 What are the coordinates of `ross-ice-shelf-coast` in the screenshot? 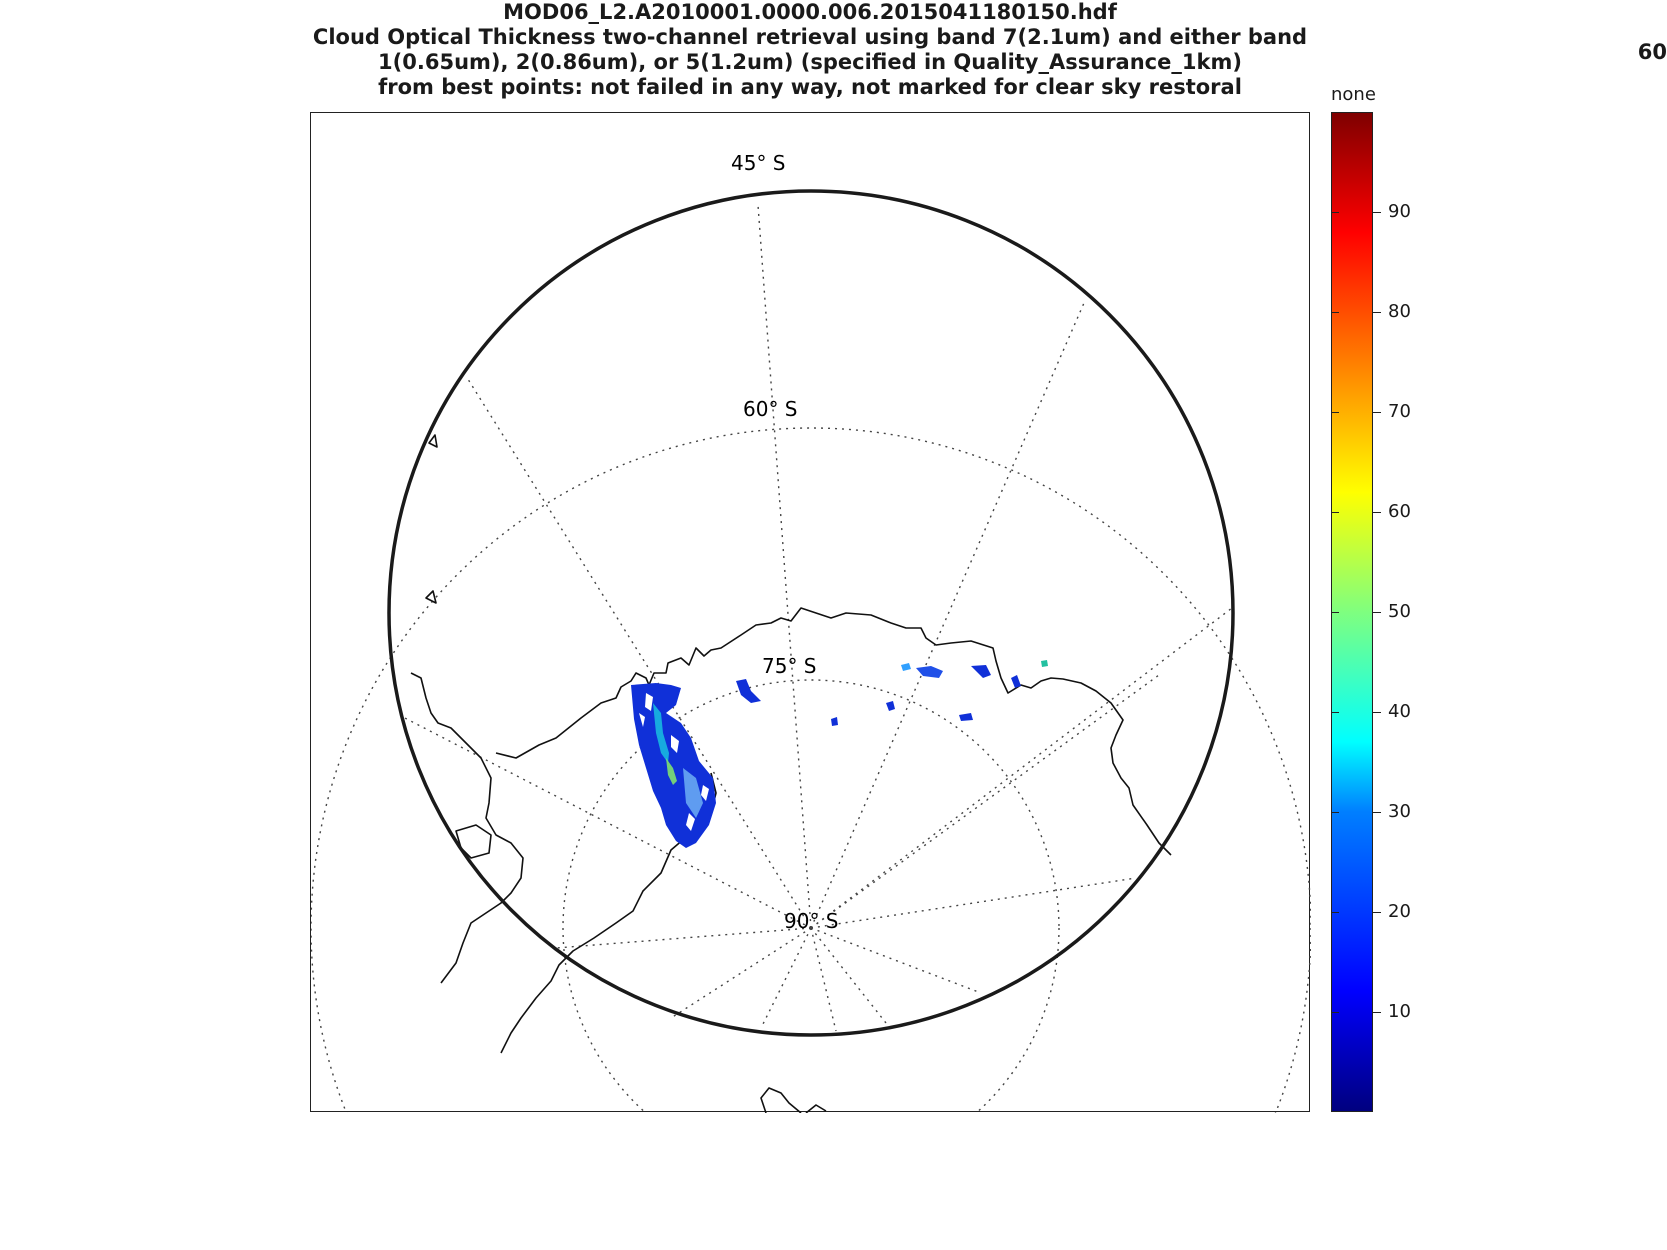 It's located at (793, 1100).